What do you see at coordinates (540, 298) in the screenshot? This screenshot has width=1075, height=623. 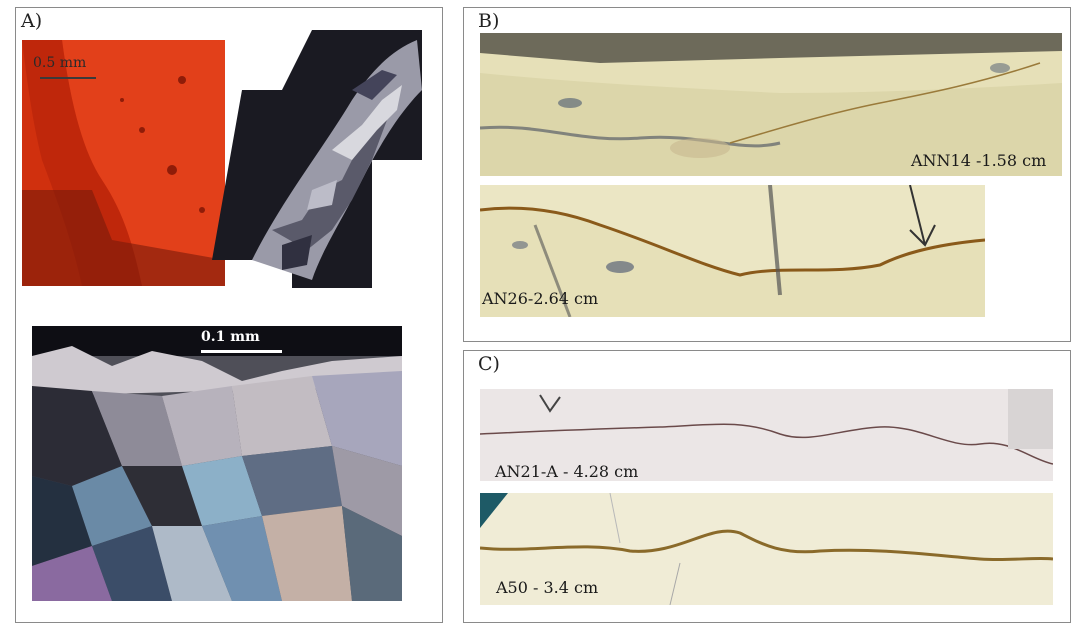 I see `sample-an26-caption: AN26-2.64 cm` at bounding box center [540, 298].